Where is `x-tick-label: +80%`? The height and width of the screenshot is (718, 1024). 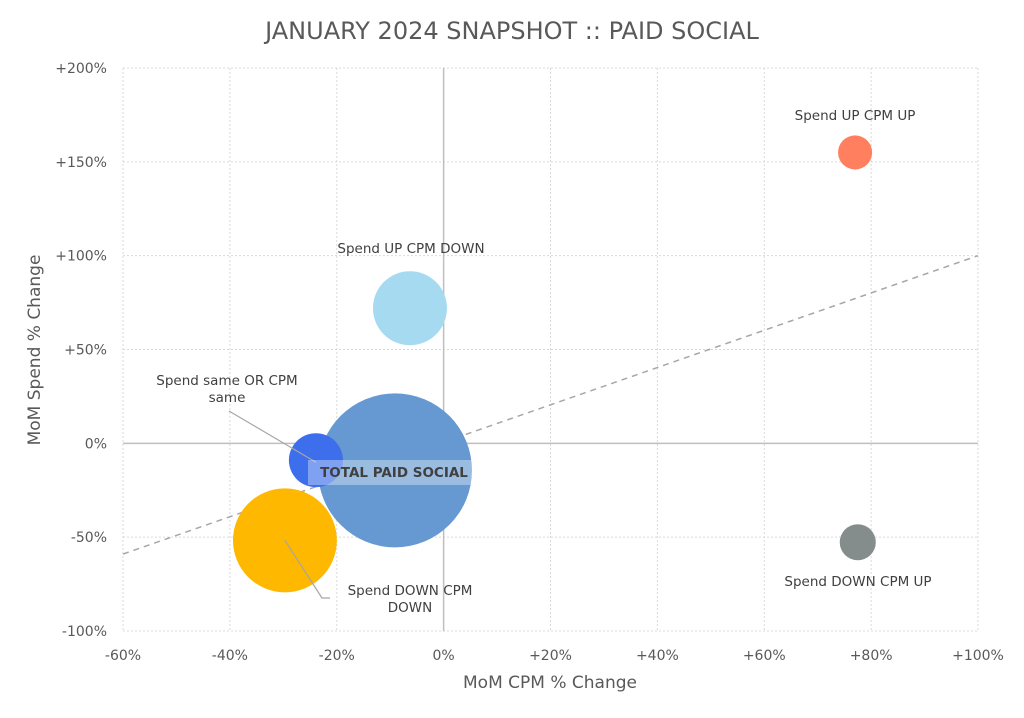 x-tick-label: +80% is located at coordinates (871, 656).